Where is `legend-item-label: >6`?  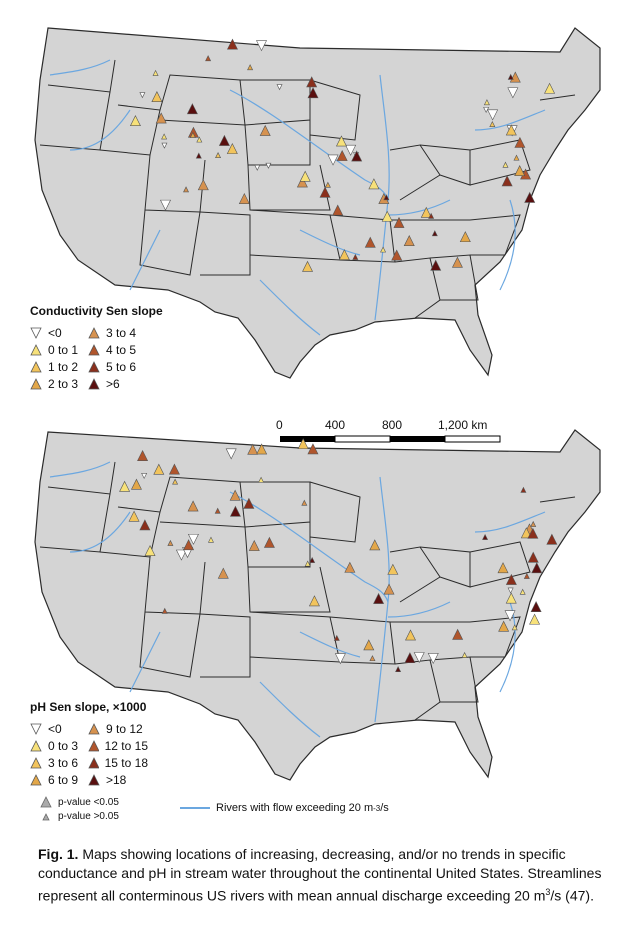 legend-item-label: >6 is located at coordinates (113, 384).